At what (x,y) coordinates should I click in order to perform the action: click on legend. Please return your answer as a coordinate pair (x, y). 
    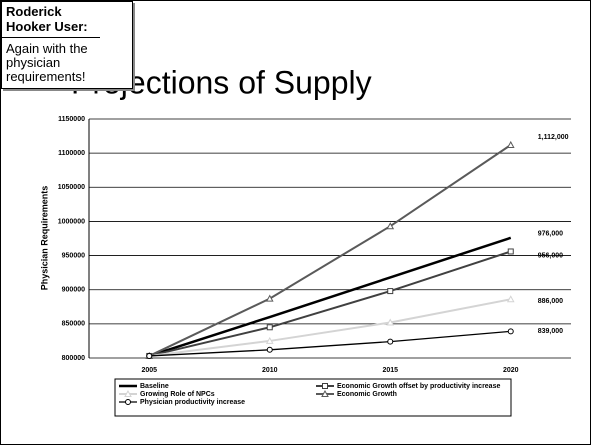
    Looking at the image, I should click on (313, 397).